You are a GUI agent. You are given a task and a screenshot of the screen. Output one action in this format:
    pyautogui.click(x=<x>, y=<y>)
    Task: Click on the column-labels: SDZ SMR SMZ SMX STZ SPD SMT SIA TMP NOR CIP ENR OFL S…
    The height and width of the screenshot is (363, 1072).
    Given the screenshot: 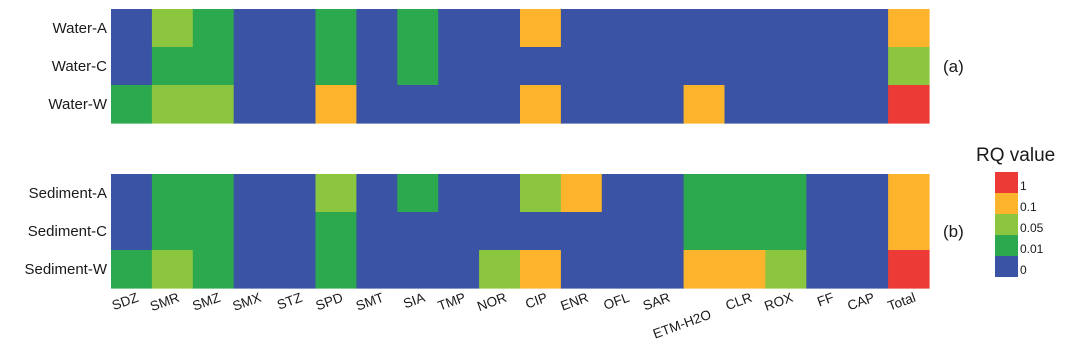 What is the action you would take?
    pyautogui.click(x=514, y=316)
    